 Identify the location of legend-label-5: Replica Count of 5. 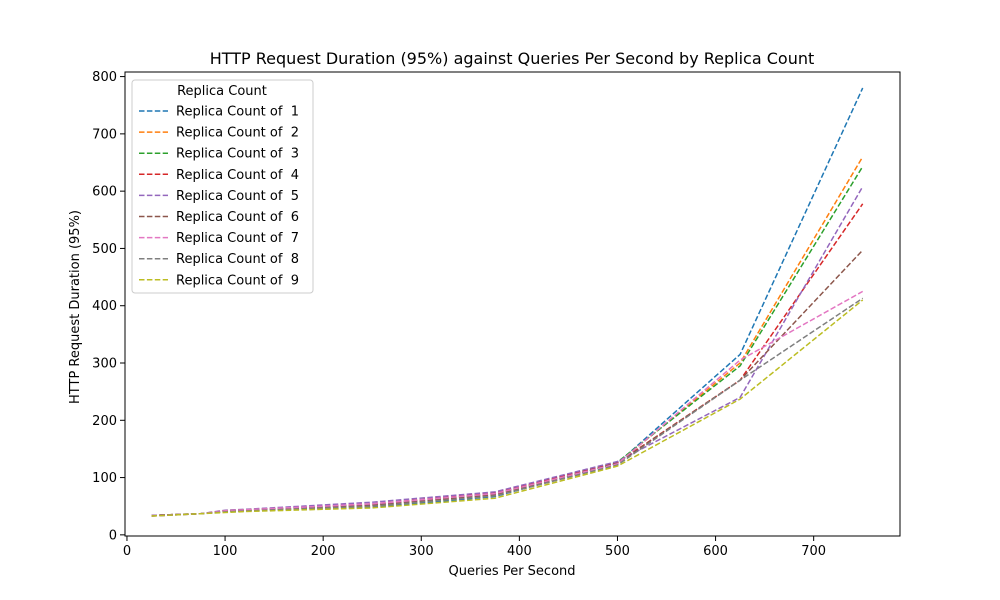
(237, 196).